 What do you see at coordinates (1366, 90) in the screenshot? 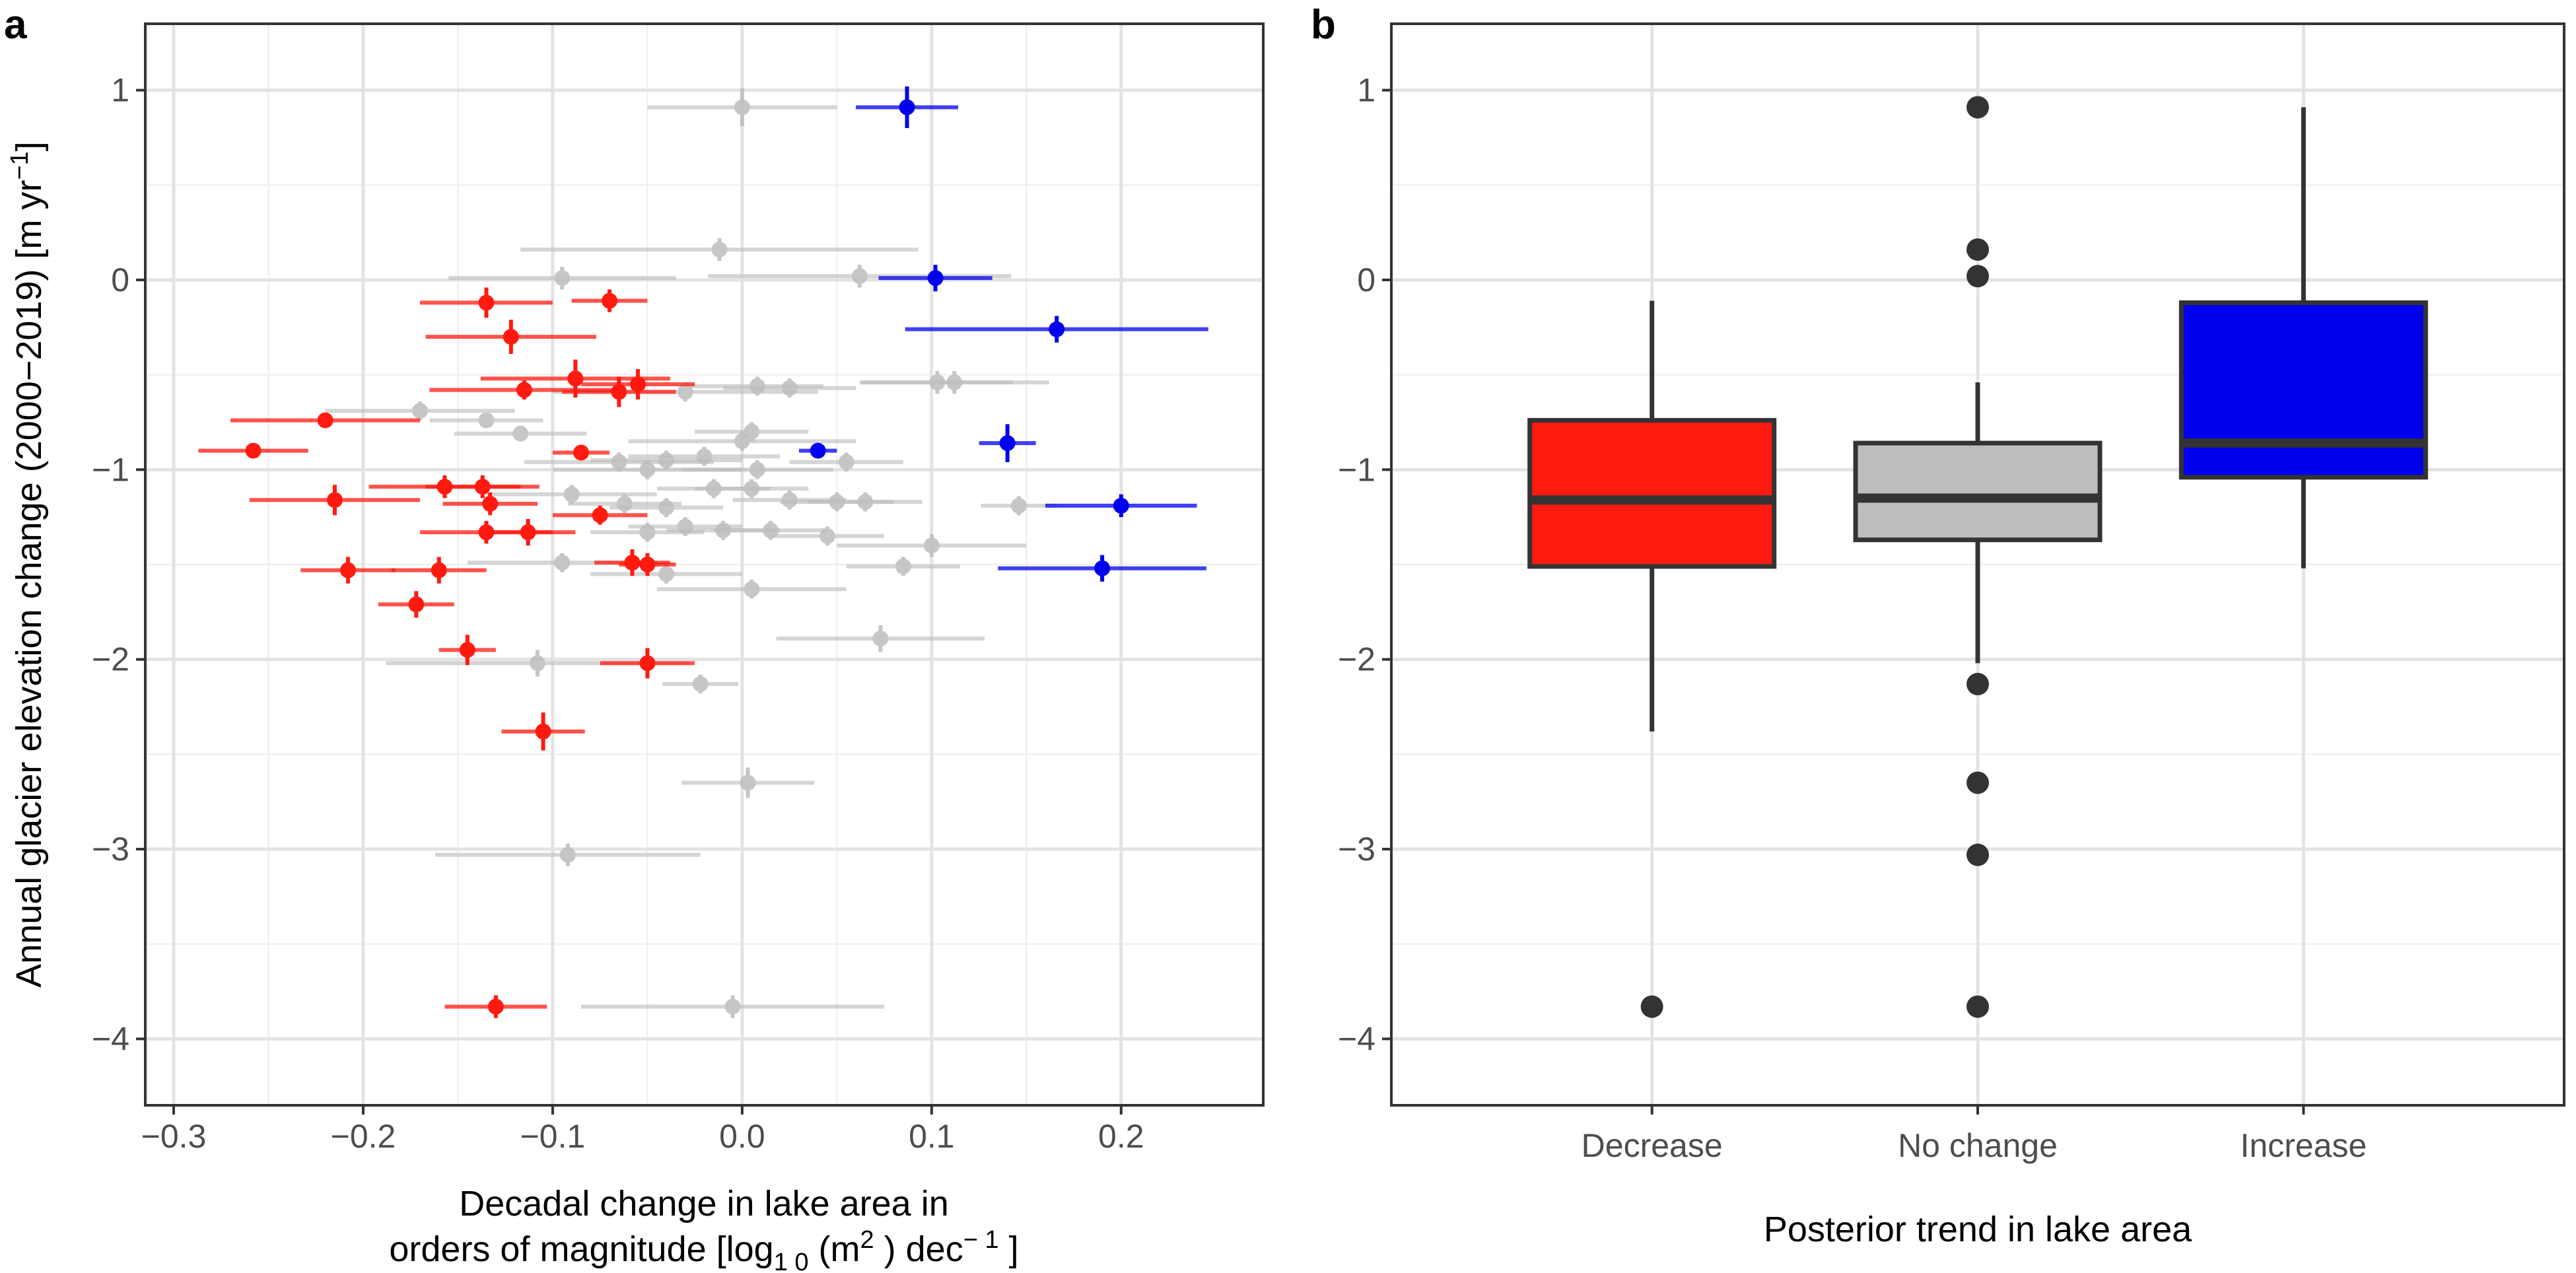
I see `y-tick-label: 1` at bounding box center [1366, 90].